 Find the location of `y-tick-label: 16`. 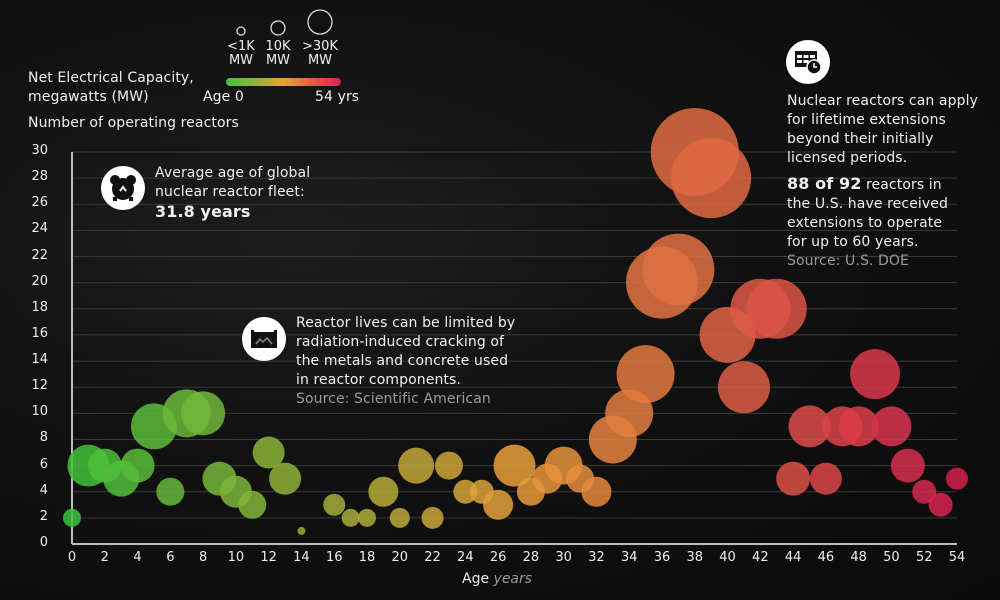

y-tick-label: 16 is located at coordinates (39, 333).